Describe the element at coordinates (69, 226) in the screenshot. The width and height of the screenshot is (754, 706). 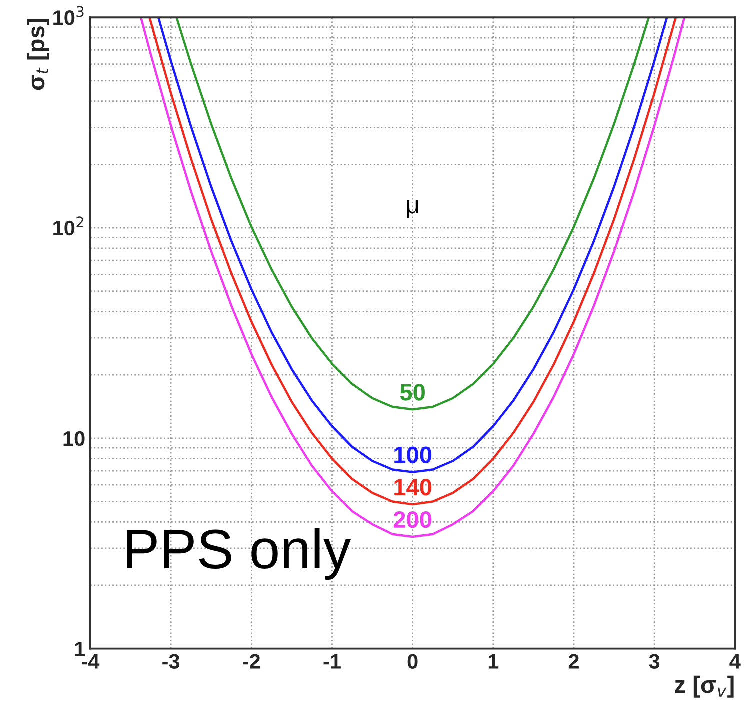
I see `y-tick-label: 10$^{2}$` at that location.